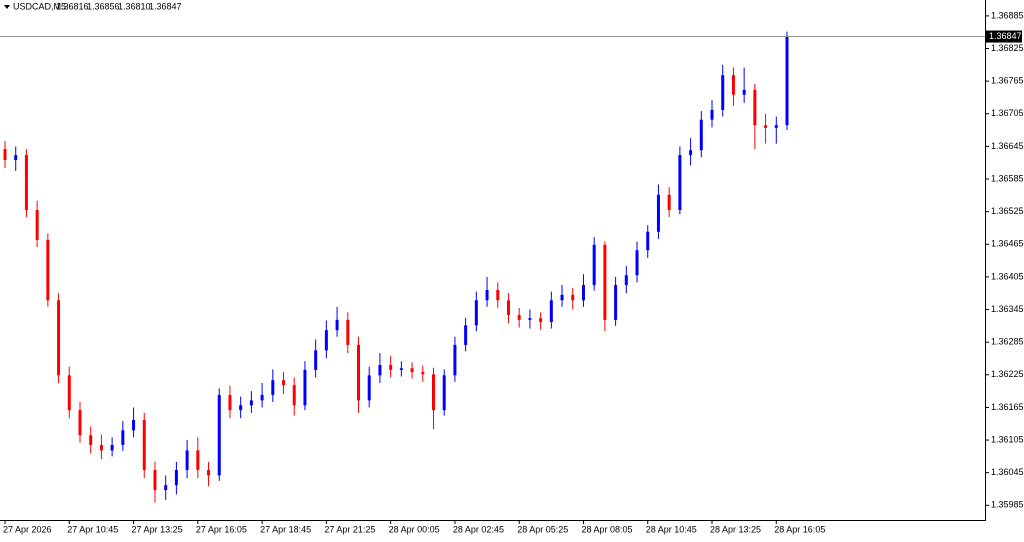 This screenshot has width=1024, height=542. I want to click on y-tick-label: 1.36105, so click(1007, 439).